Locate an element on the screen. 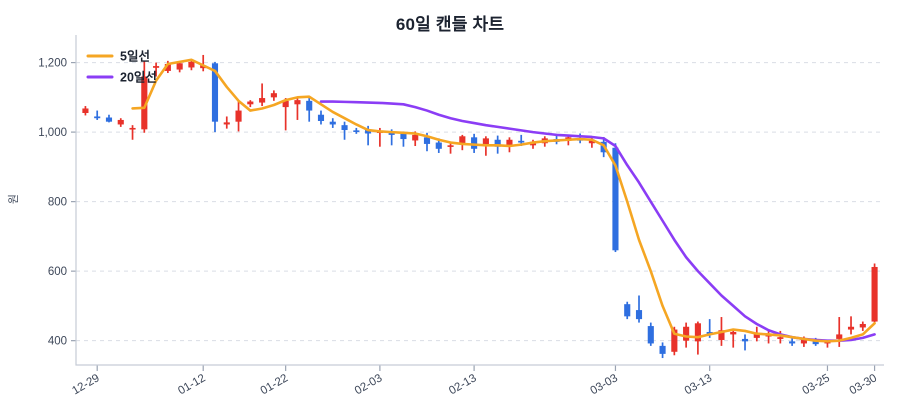 The image size is (900, 420). x-tick-label: 03-13 is located at coordinates (698, 384).